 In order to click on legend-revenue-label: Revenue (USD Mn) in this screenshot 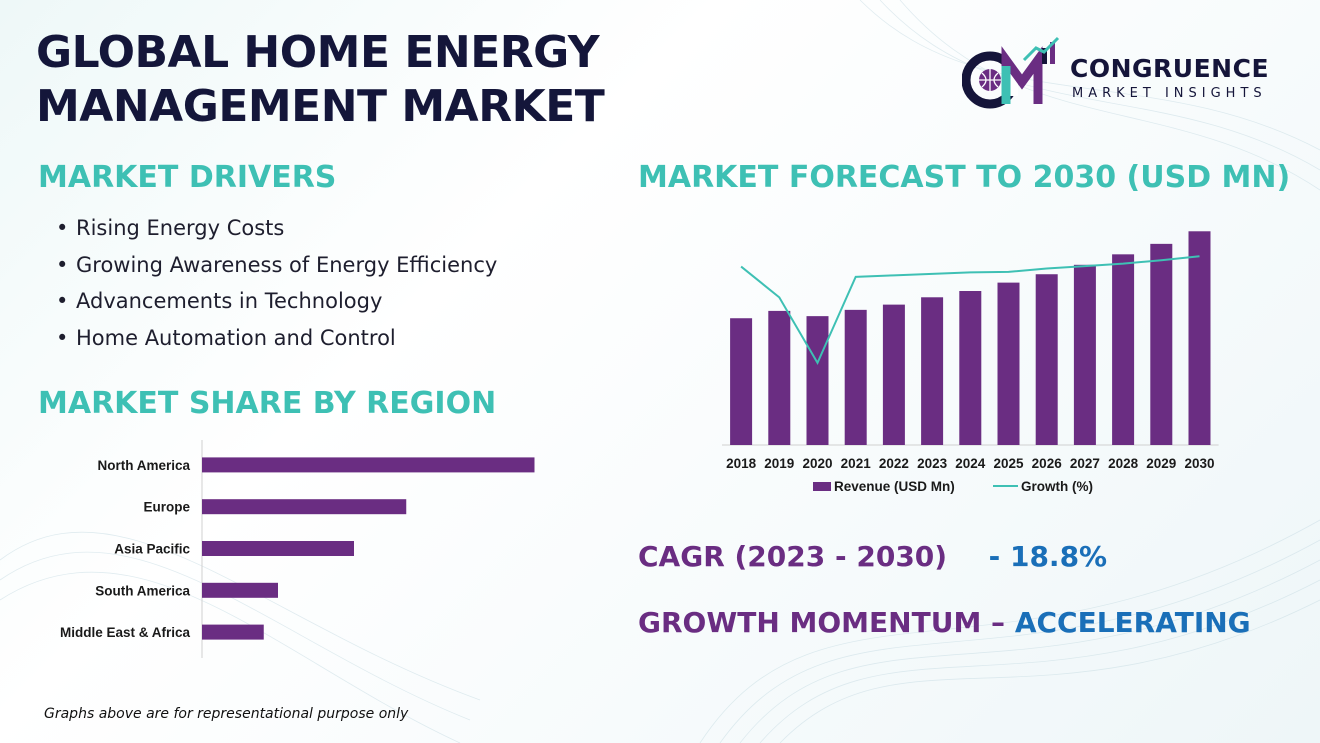, I will do `click(894, 486)`.